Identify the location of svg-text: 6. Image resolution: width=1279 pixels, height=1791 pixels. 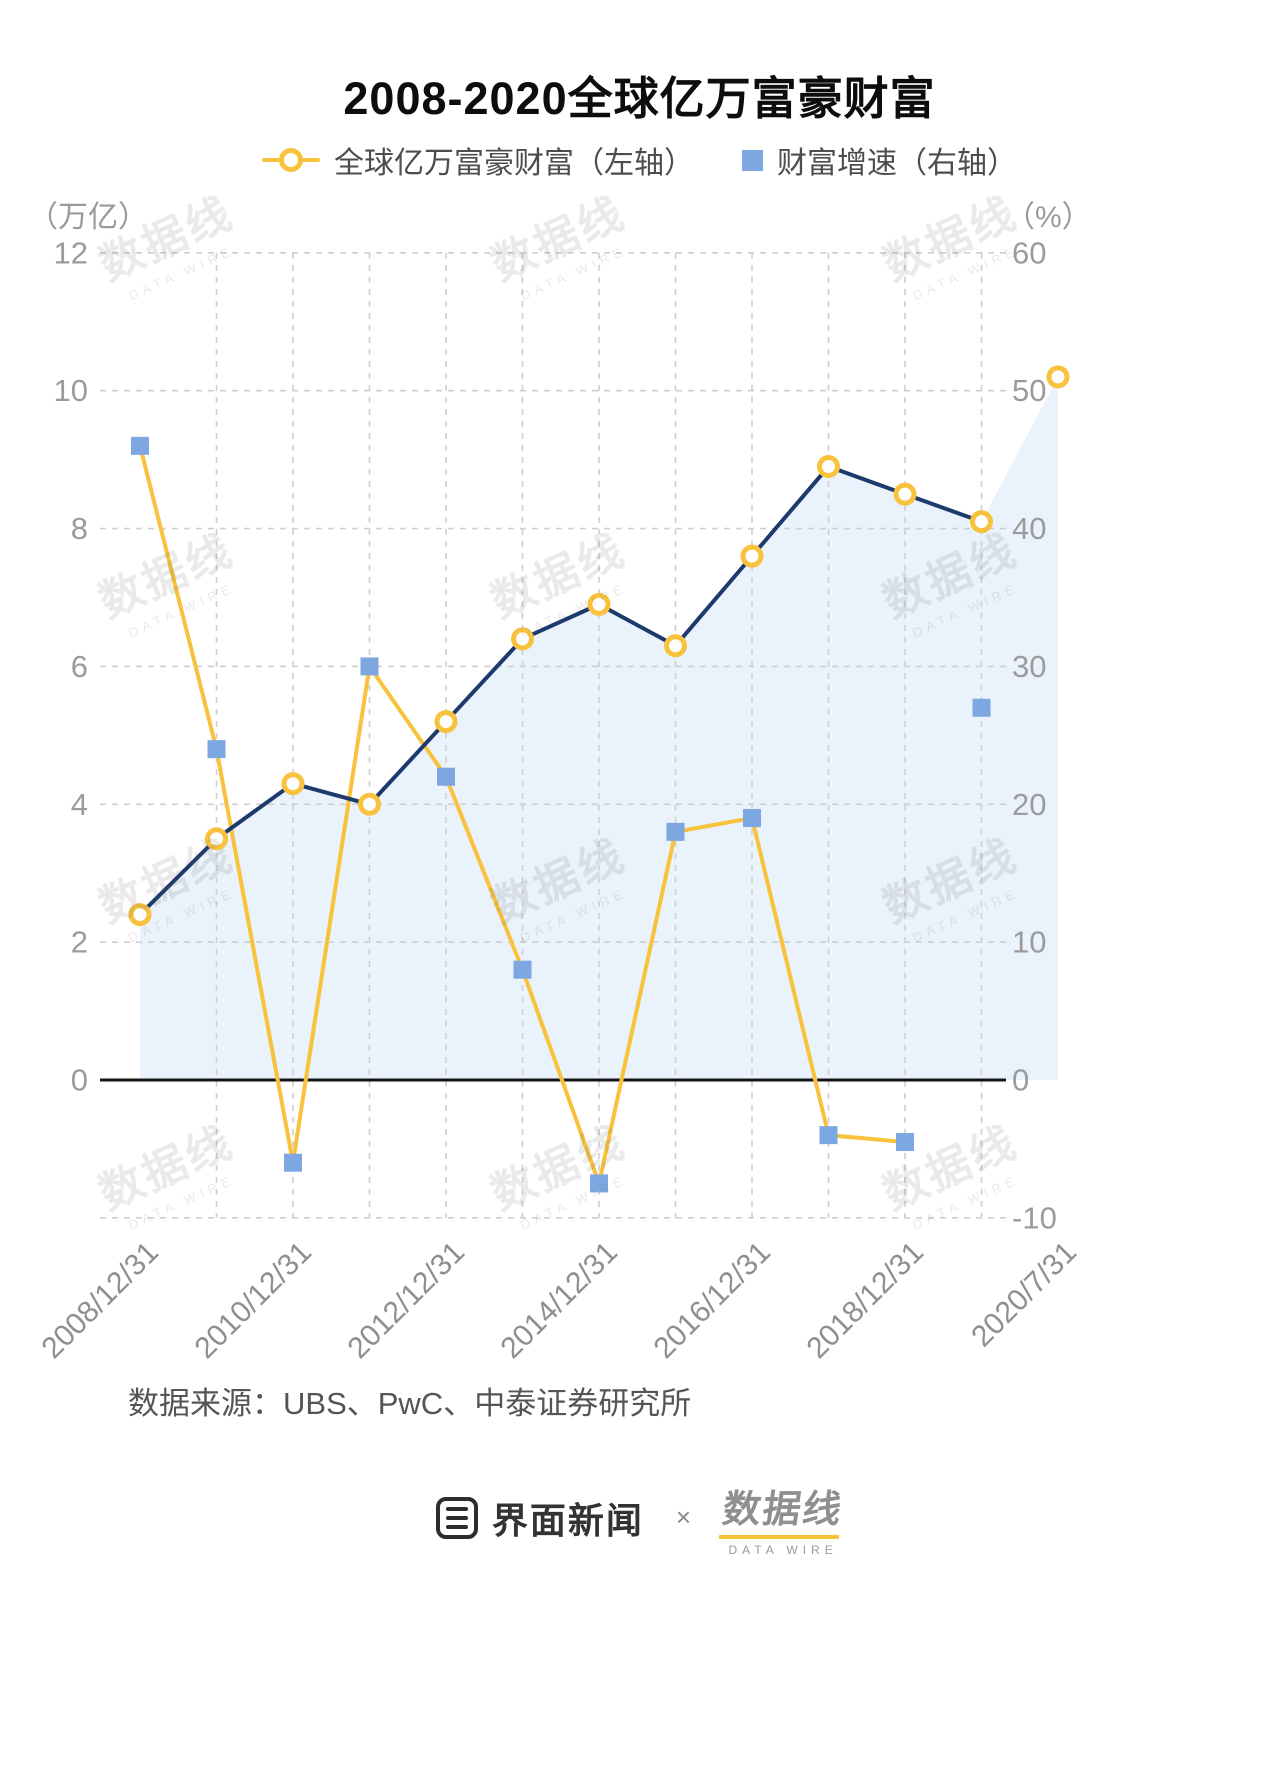
(79, 666).